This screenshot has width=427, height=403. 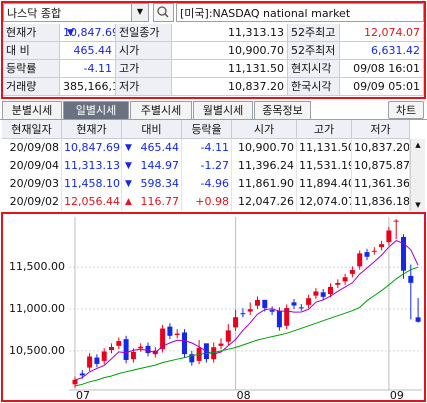 What do you see at coordinates (230, 33) in the screenshot?
I see `quote-value: 11,313.13` at bounding box center [230, 33].